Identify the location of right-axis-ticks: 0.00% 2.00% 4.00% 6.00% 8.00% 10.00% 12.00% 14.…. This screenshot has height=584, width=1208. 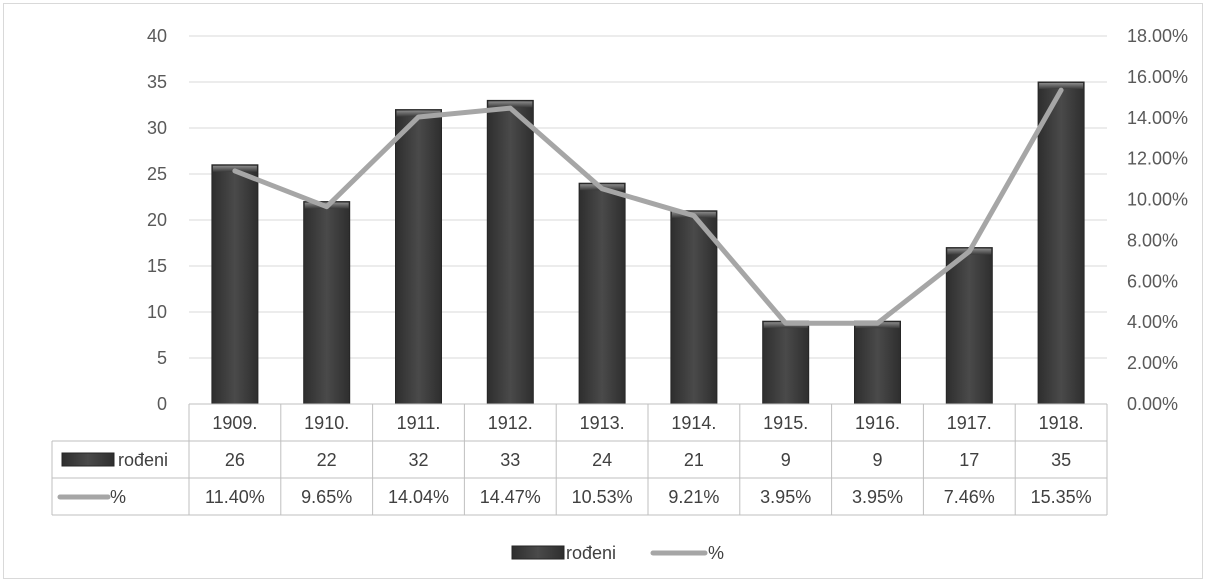
(1157, 220).